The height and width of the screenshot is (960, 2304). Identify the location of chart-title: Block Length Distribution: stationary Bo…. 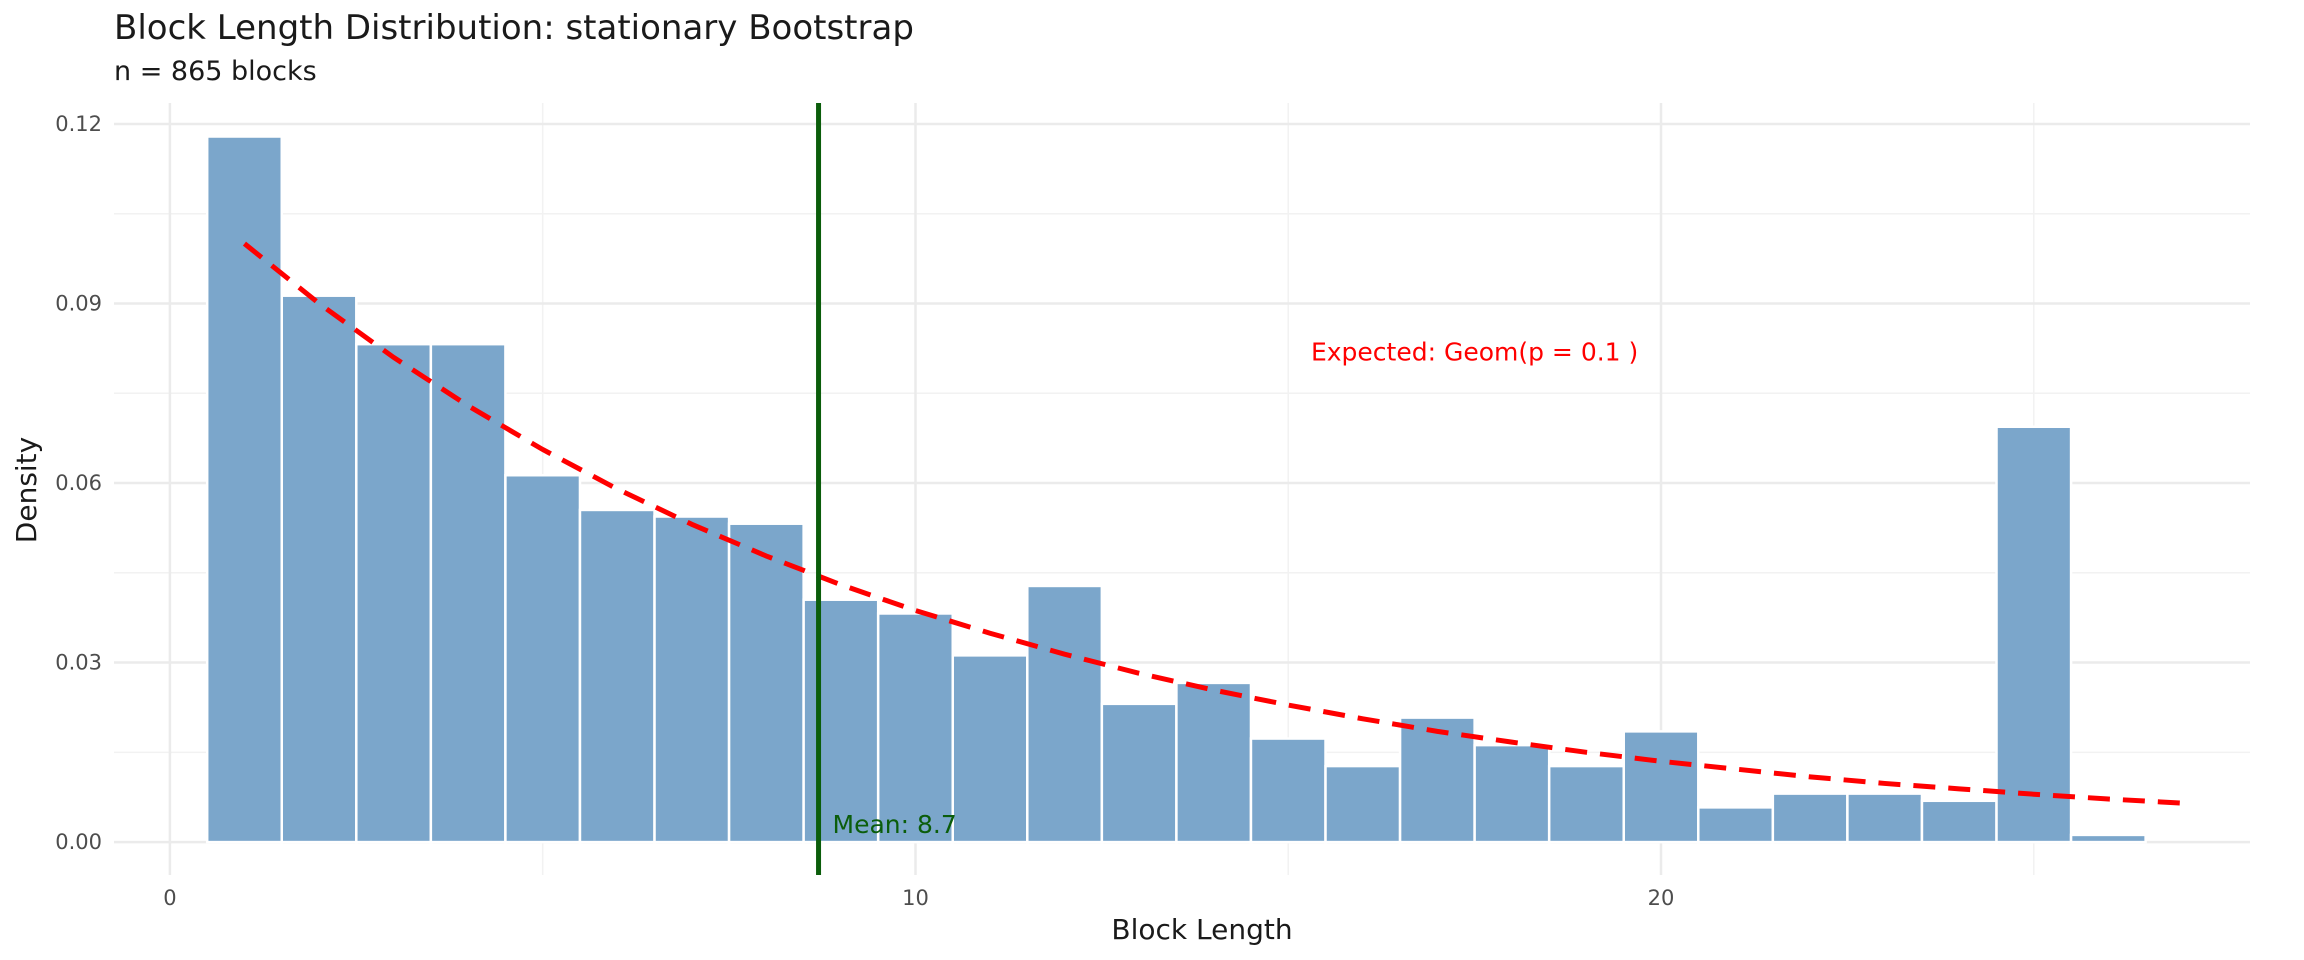
(514, 28).